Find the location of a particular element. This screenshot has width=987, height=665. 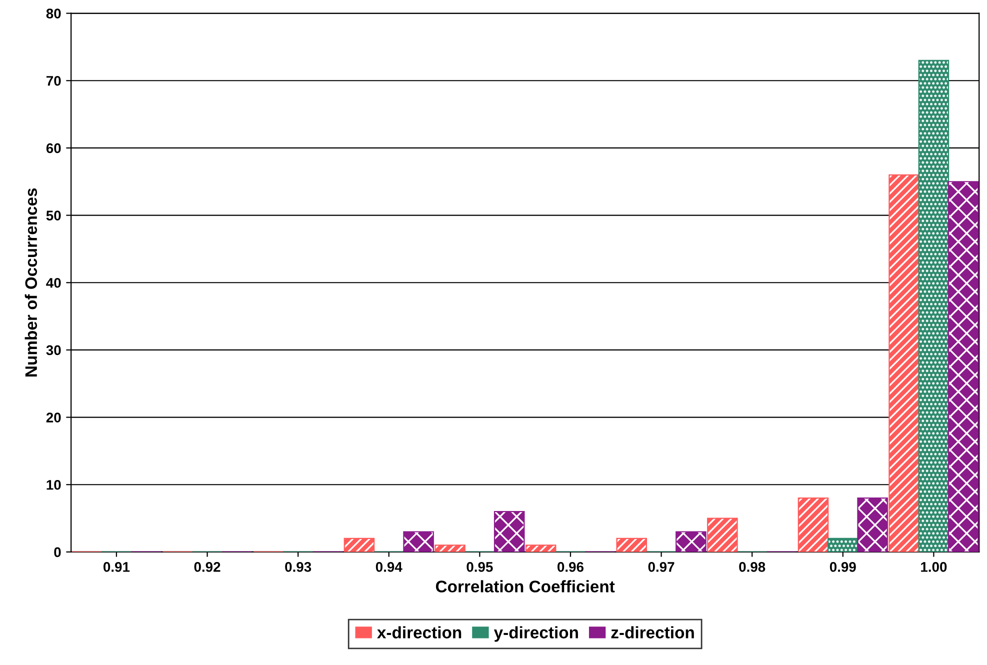

legend-label: x-direction is located at coordinates (419, 632).